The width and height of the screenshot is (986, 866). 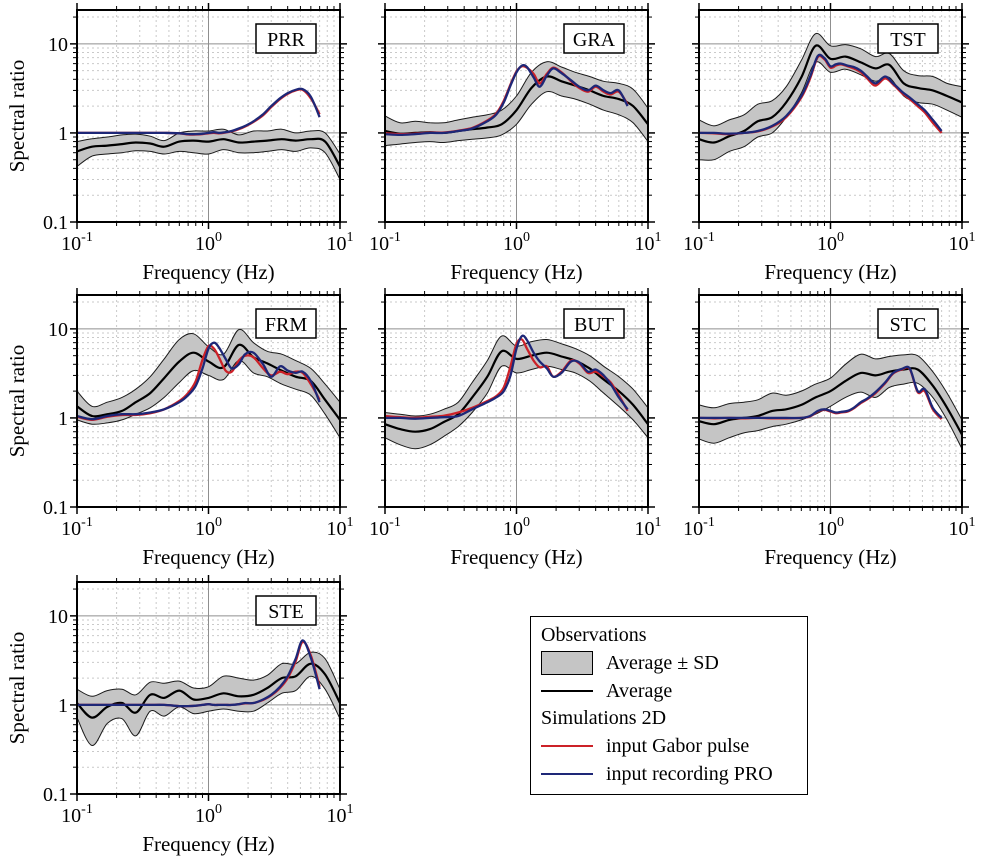 I want to click on legend-header-simulations: Simulations 2D, so click(x=604, y=718).